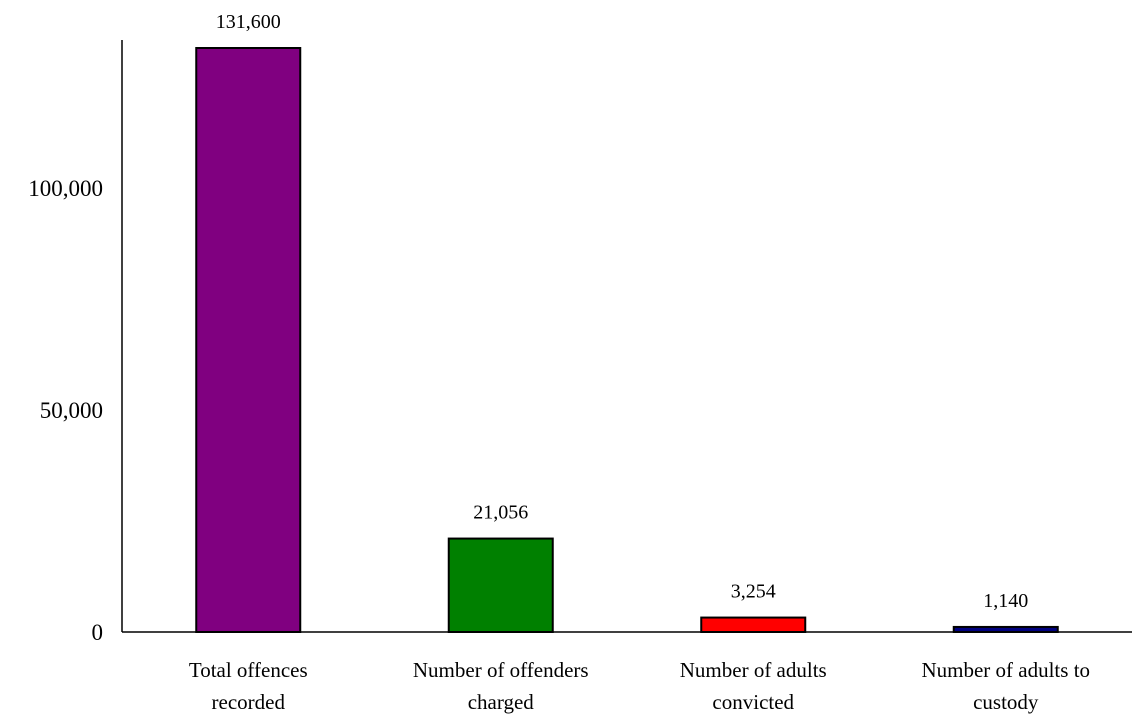 The image size is (1134, 718). I want to click on category-label: Number of offenders, so click(501, 670).